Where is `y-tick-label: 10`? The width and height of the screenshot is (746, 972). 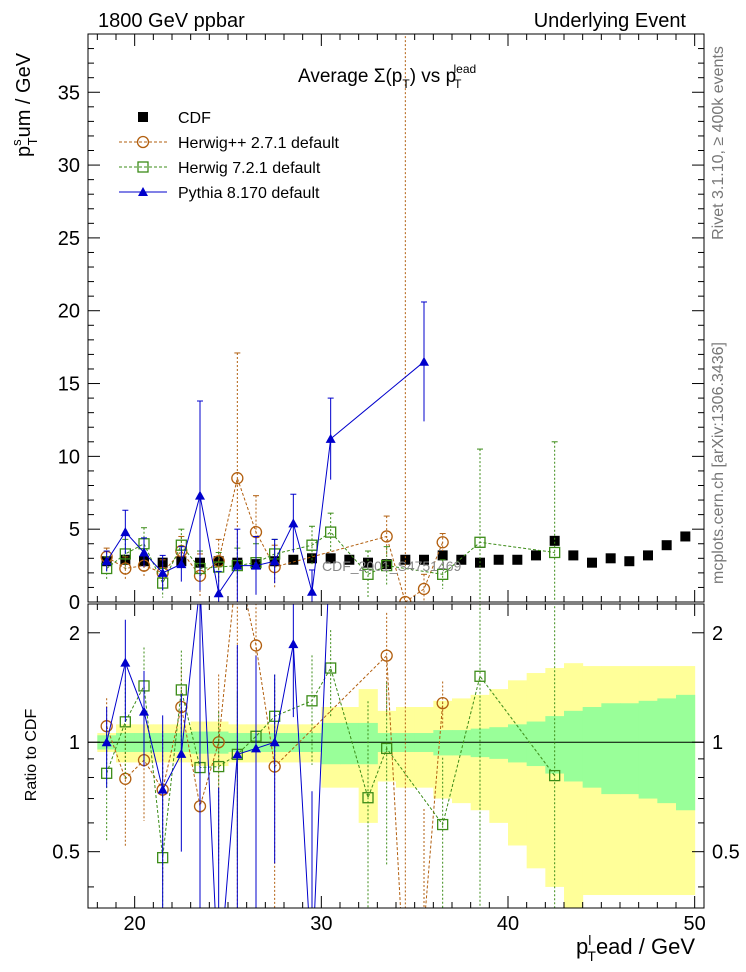 y-tick-label: 10 is located at coordinates (69, 457).